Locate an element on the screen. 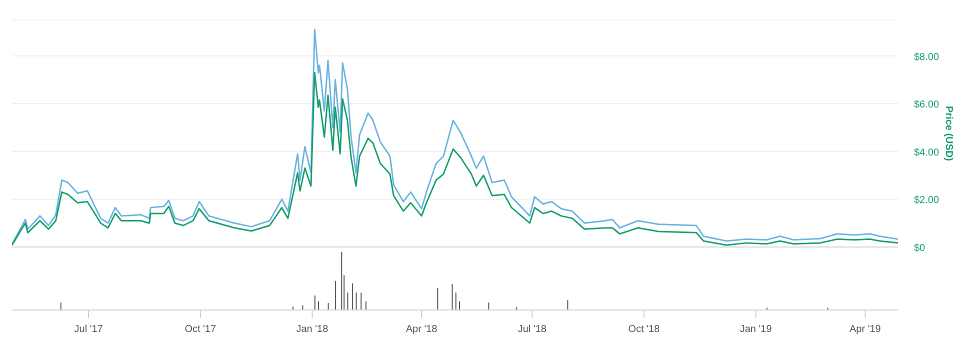  y-axis-title: Price (USD) is located at coordinates (948, 134).